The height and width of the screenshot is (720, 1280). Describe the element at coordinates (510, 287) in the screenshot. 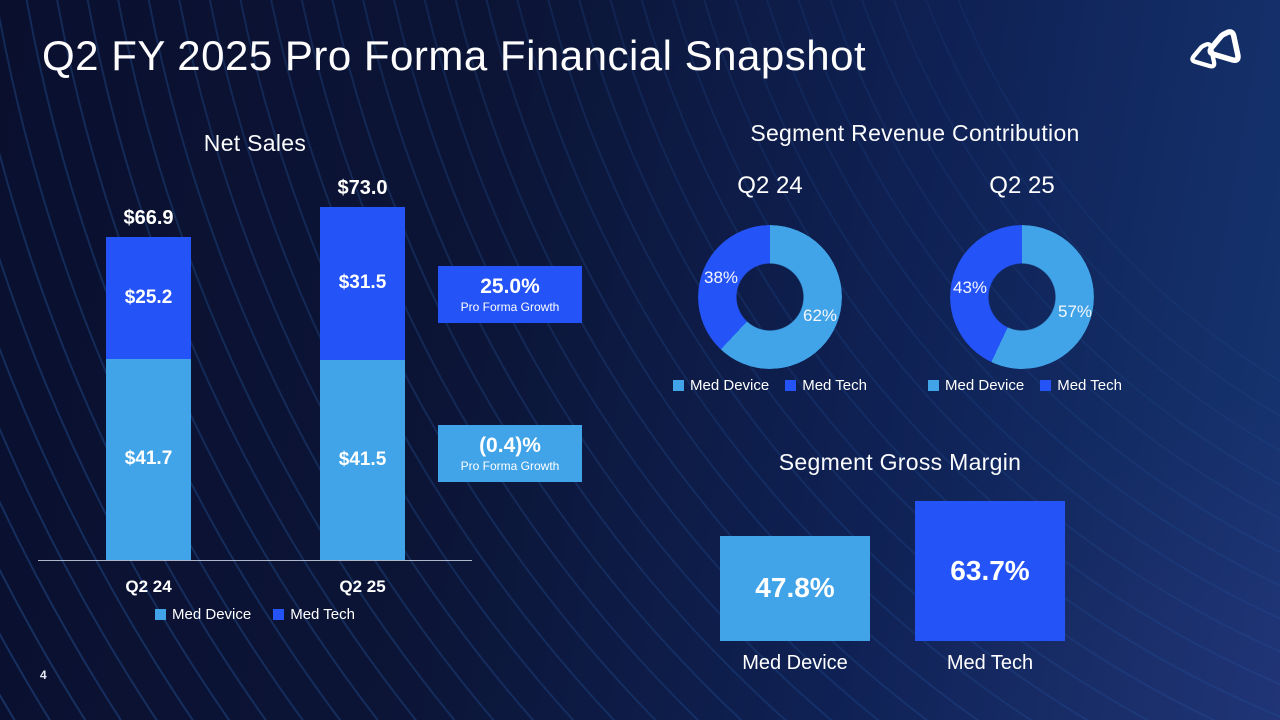

I see `growth-value: 25.0%` at that location.